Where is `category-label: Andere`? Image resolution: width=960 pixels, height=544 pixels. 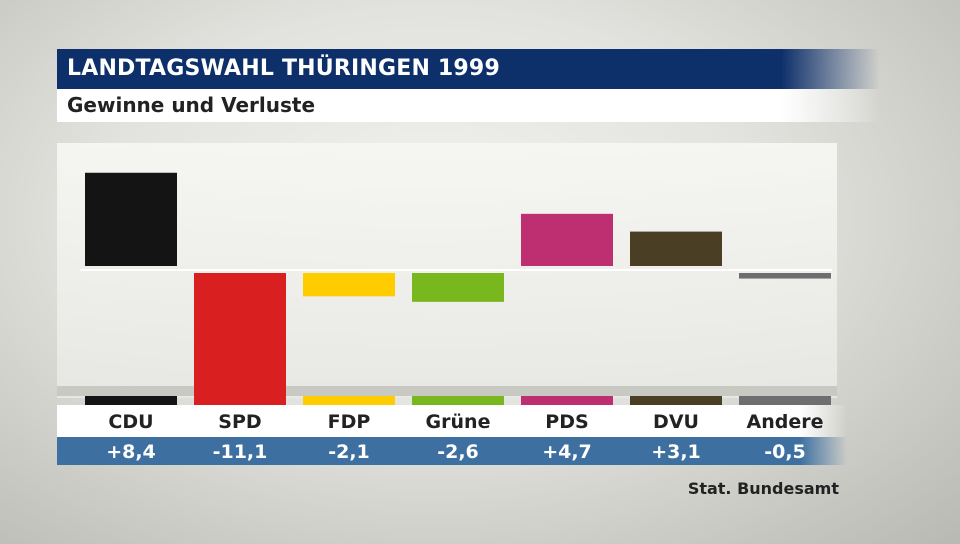
category-label: Andere is located at coordinates (785, 422).